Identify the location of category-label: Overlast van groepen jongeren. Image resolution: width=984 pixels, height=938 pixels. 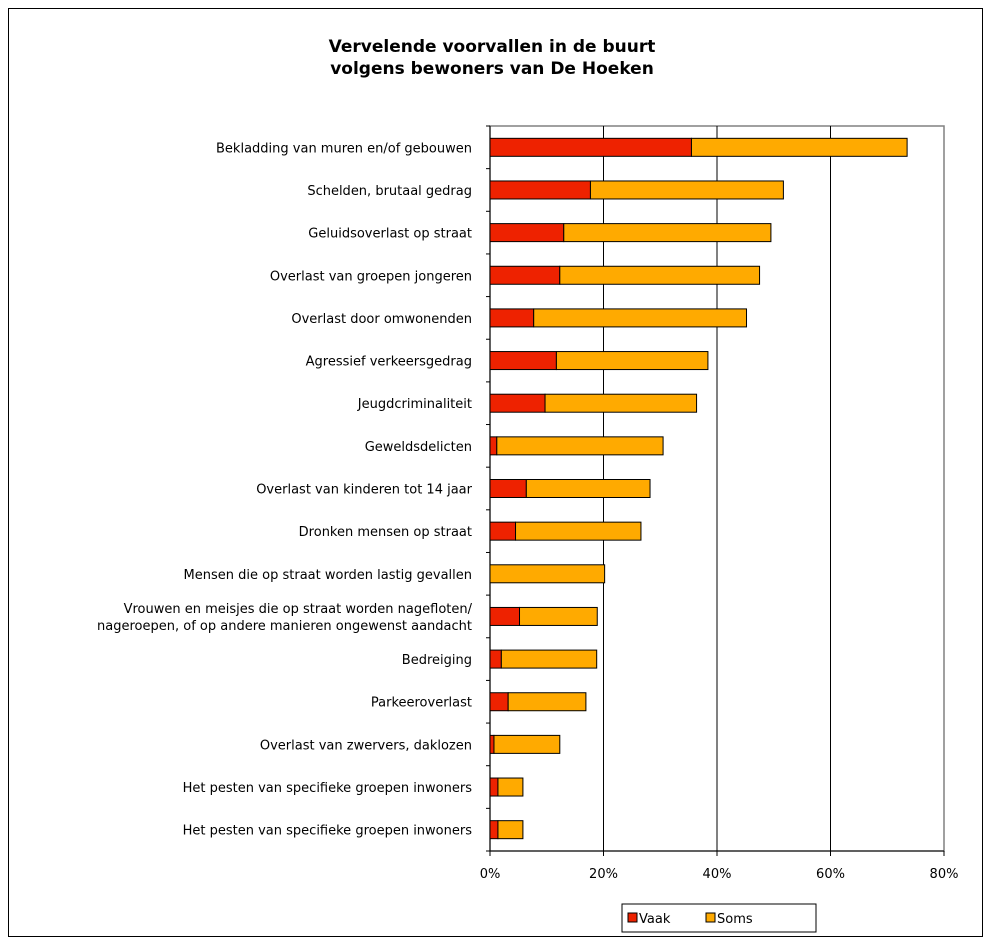
(371, 276).